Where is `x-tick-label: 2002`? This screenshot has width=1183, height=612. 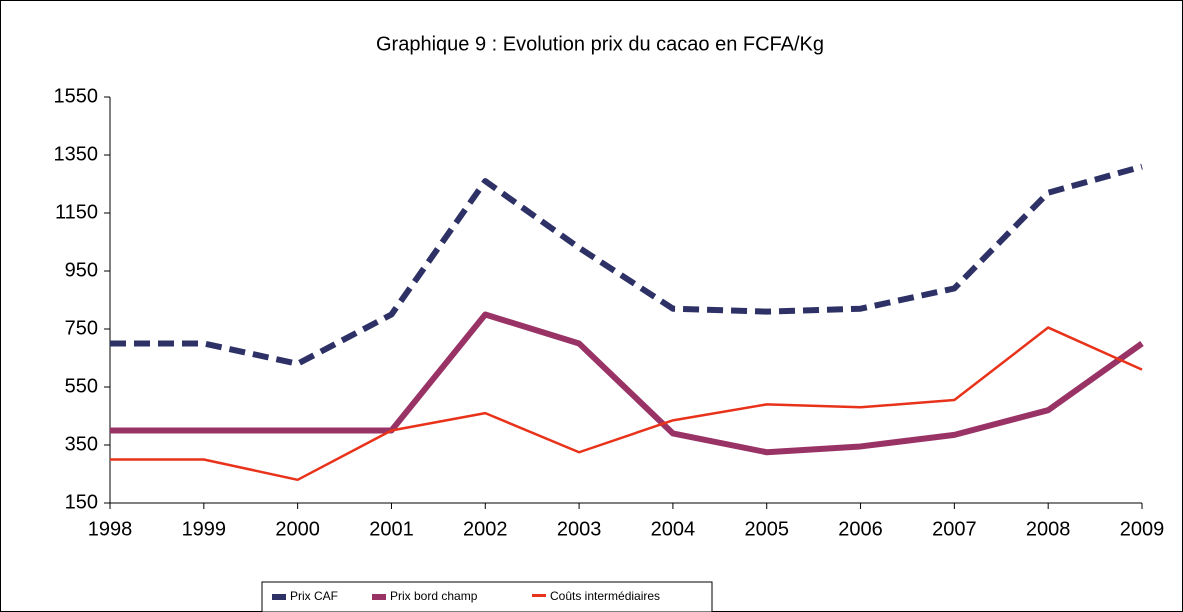 x-tick-label: 2002 is located at coordinates (485, 529).